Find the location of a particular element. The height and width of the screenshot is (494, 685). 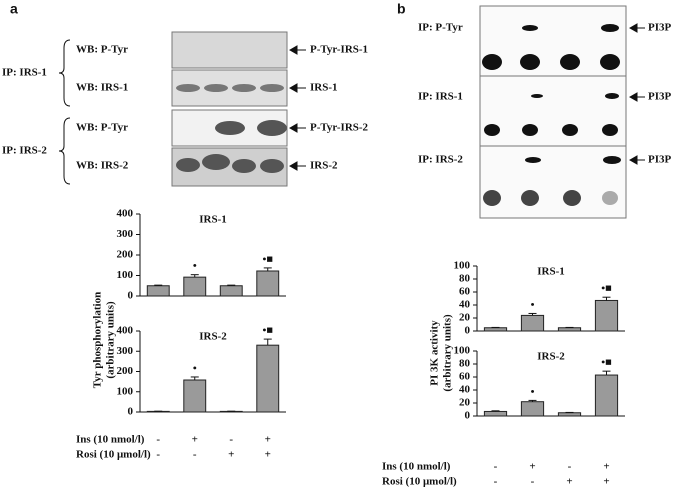

wb-label: WB: IRS-1 is located at coordinates (102, 88).